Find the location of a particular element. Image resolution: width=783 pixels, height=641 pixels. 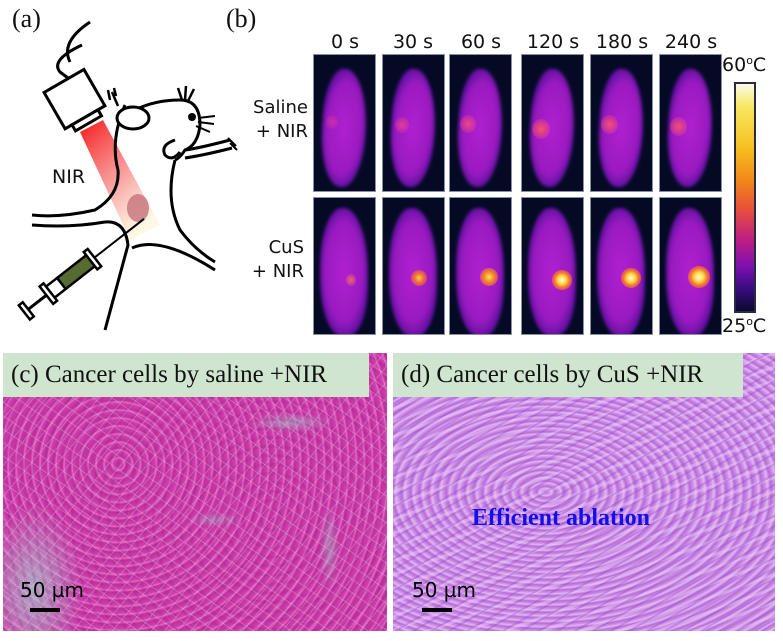

panel-d-scalebar is located at coordinates (437, 610).